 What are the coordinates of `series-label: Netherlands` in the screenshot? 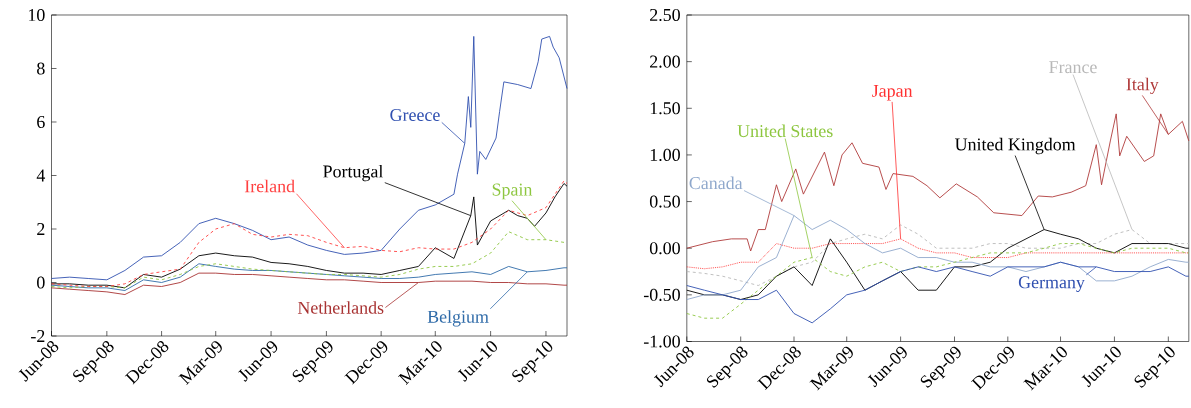 It's located at (340, 307).